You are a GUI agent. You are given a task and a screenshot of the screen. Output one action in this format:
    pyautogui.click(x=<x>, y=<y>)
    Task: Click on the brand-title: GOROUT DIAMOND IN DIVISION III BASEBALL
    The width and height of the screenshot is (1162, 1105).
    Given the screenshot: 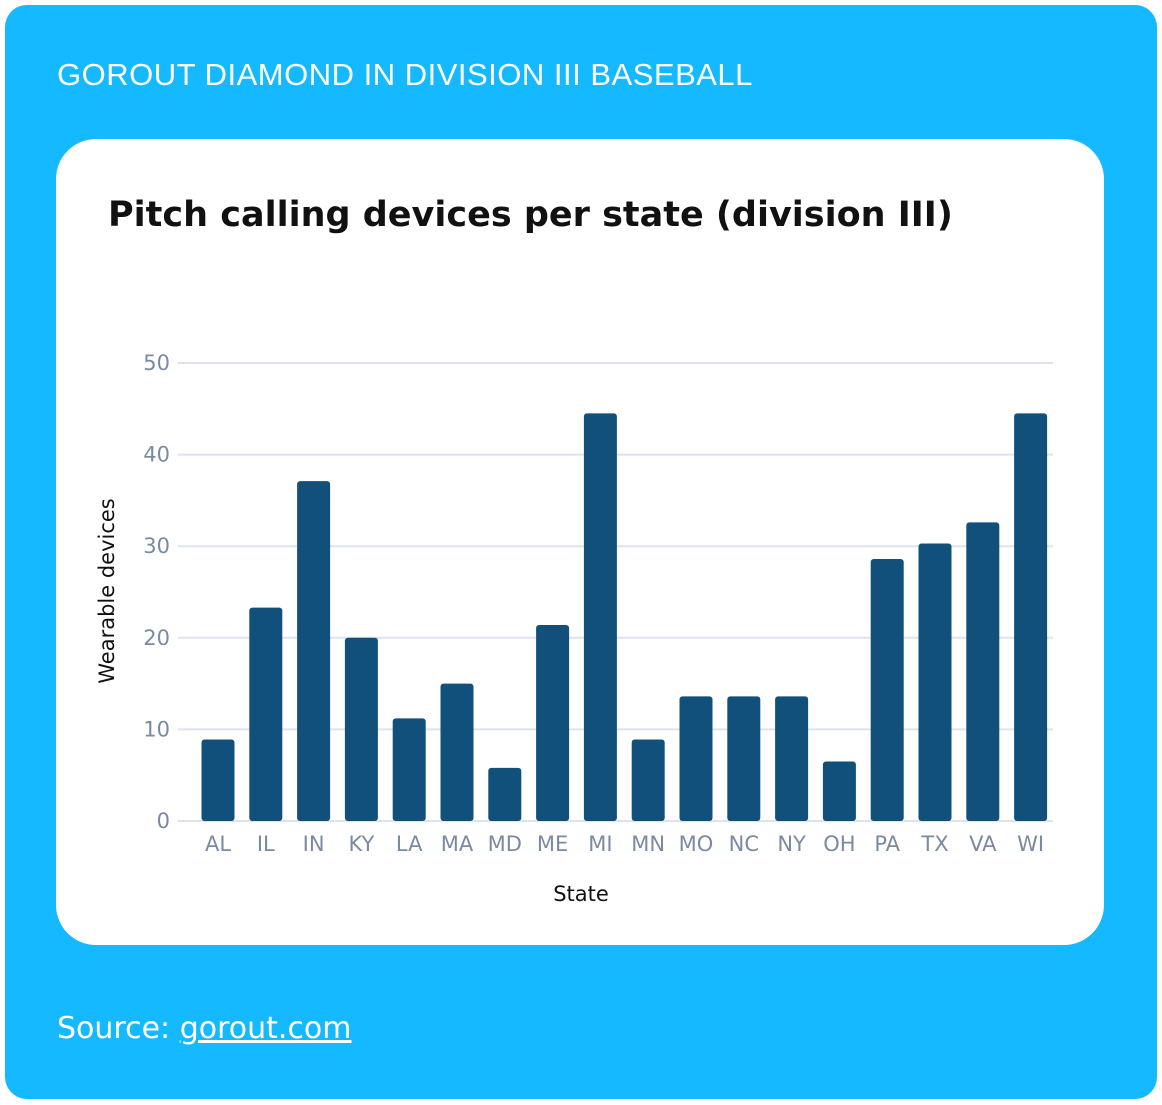 What is the action you would take?
    pyautogui.click(x=405, y=74)
    